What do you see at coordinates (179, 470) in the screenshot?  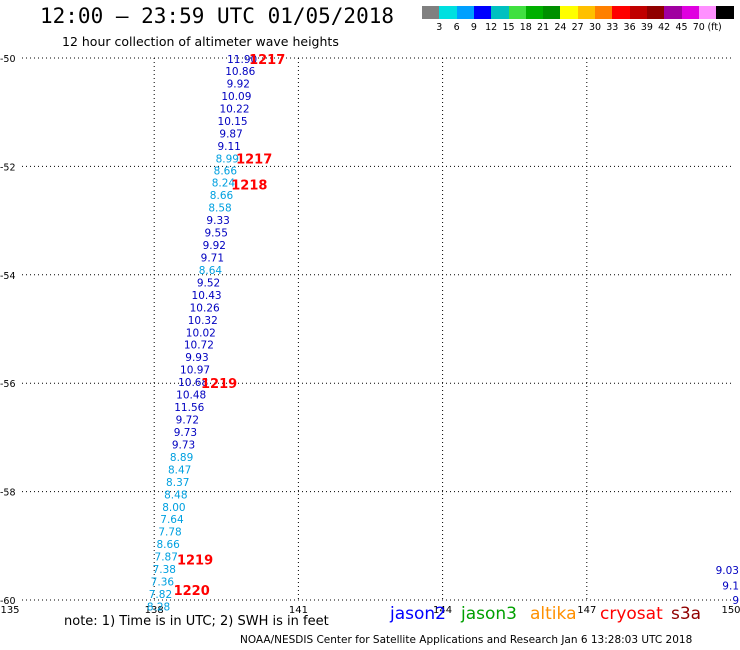 I see `wave-height-label: 8.47` at bounding box center [179, 470].